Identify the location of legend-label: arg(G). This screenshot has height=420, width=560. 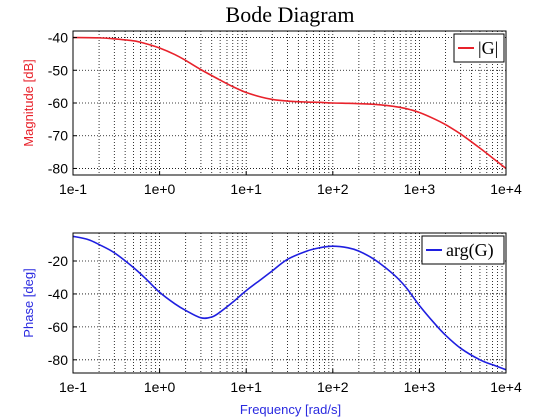
(470, 250).